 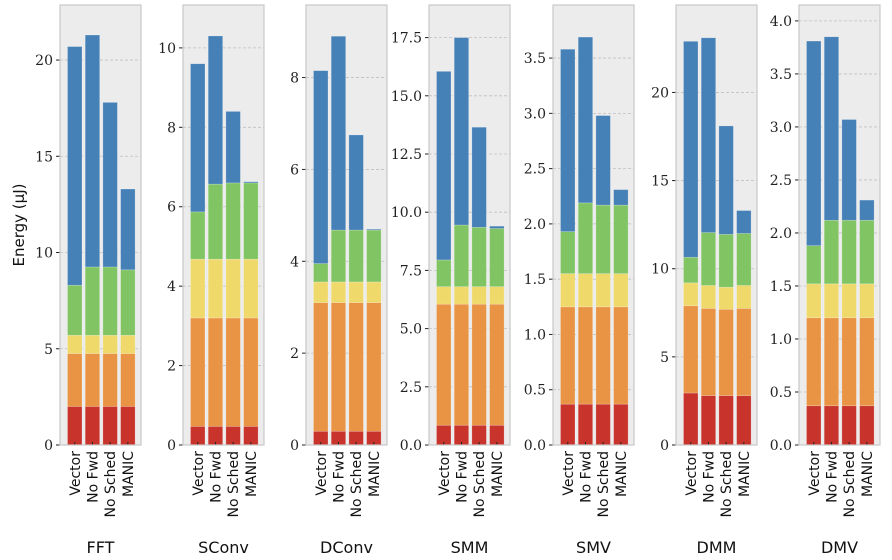 I want to click on subplot-fft: 0 5 10 15 20 Vector No Fwd No Sched MANIC FFT, so click(x=88, y=280).